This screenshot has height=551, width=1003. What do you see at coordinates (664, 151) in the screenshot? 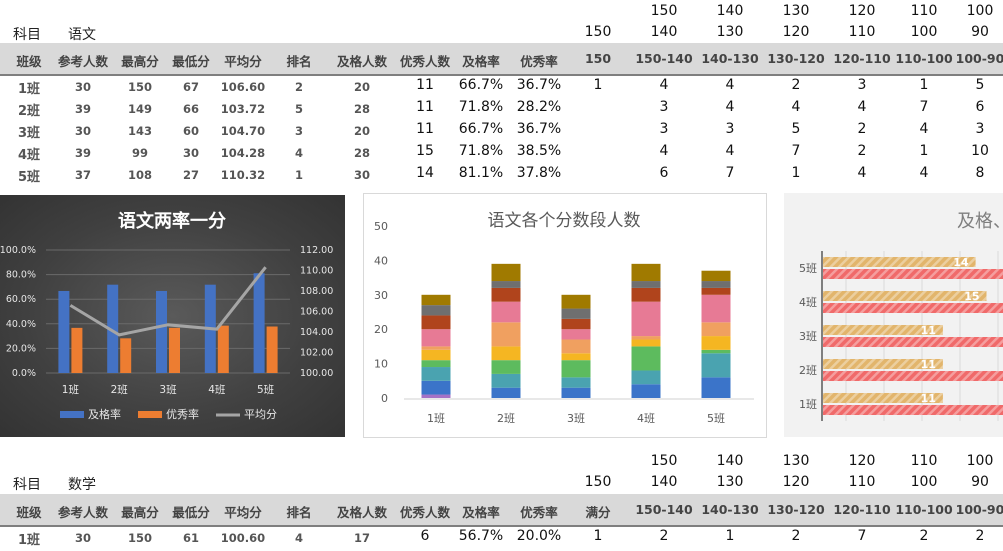
I see `cell-b1: 4` at bounding box center [664, 151].